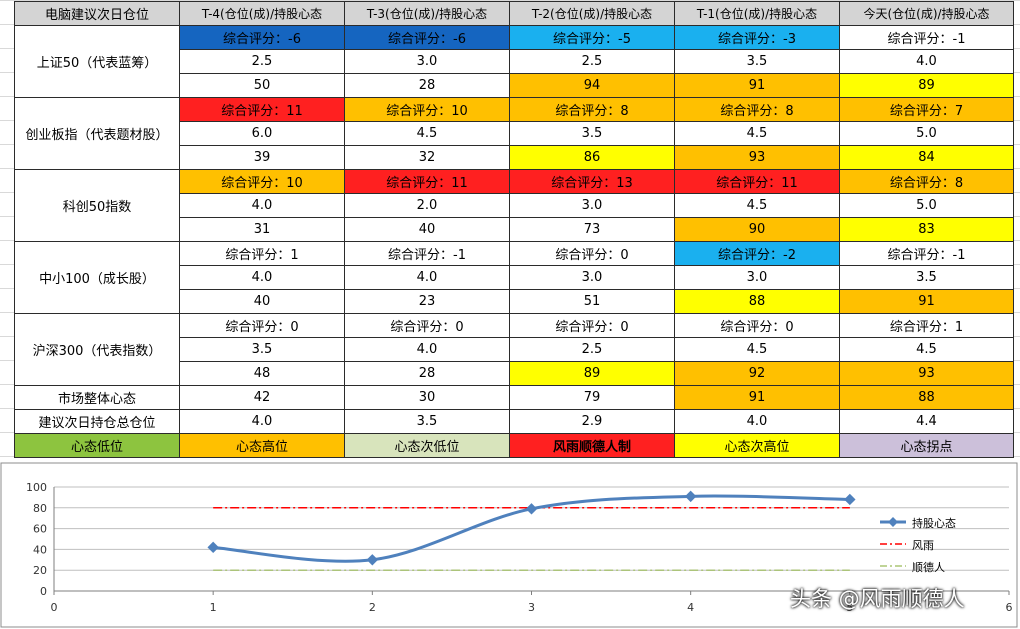 This screenshot has height=629, width=1020. I want to click on y-tick-label: 60, so click(40, 529).